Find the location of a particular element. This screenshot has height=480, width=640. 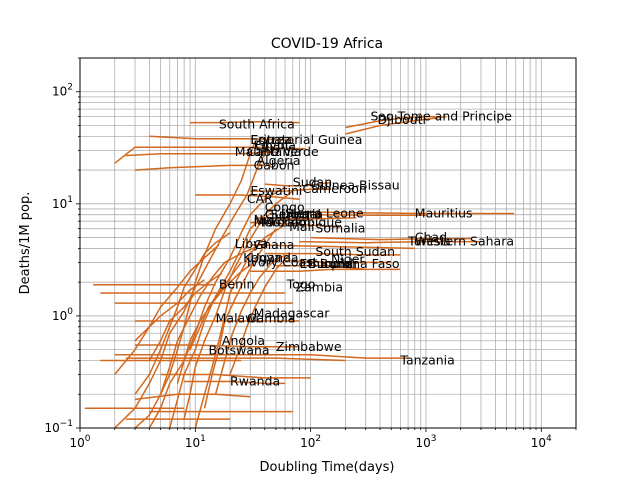

y-tick-label: 10² is located at coordinates (62, 91).